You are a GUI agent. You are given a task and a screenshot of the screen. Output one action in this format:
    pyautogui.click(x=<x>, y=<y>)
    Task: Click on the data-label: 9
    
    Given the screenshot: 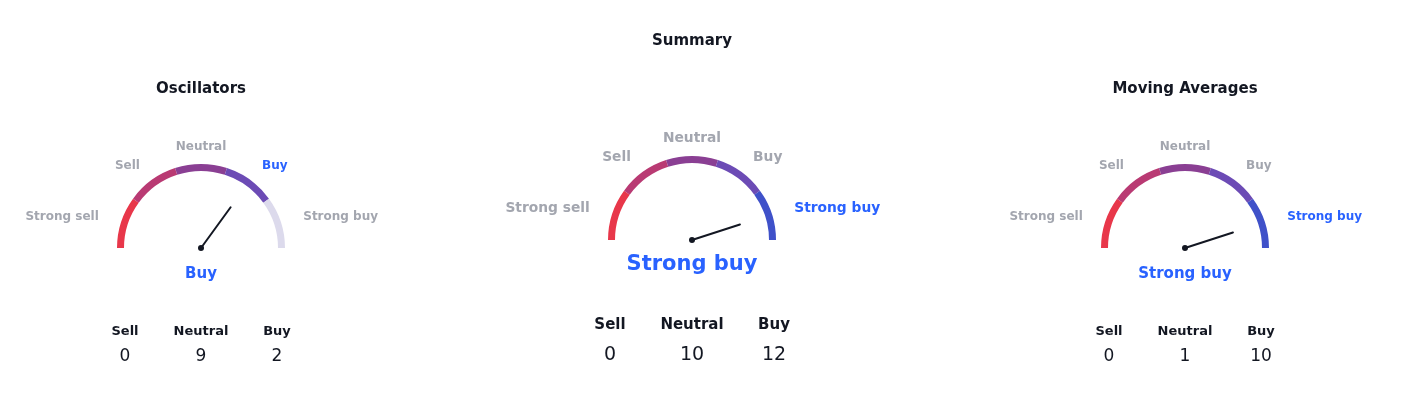 What is the action you would take?
    pyautogui.click(x=201, y=355)
    